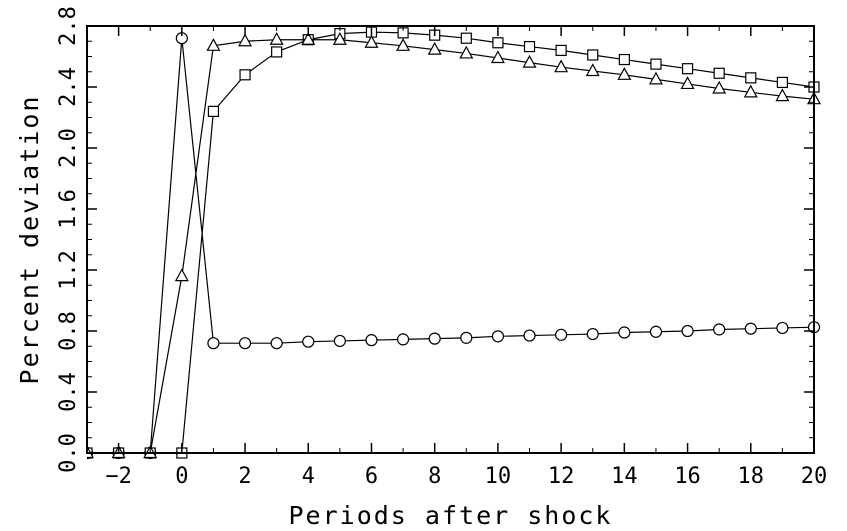 Image resolution: width=847 pixels, height=531 pixels. Describe the element at coordinates (68, 239) in the screenshot. I see `y-axis-tick-labels: 0.0 0.4 0.8 1.2 1.6 2.0 2.4 2.8` at that location.